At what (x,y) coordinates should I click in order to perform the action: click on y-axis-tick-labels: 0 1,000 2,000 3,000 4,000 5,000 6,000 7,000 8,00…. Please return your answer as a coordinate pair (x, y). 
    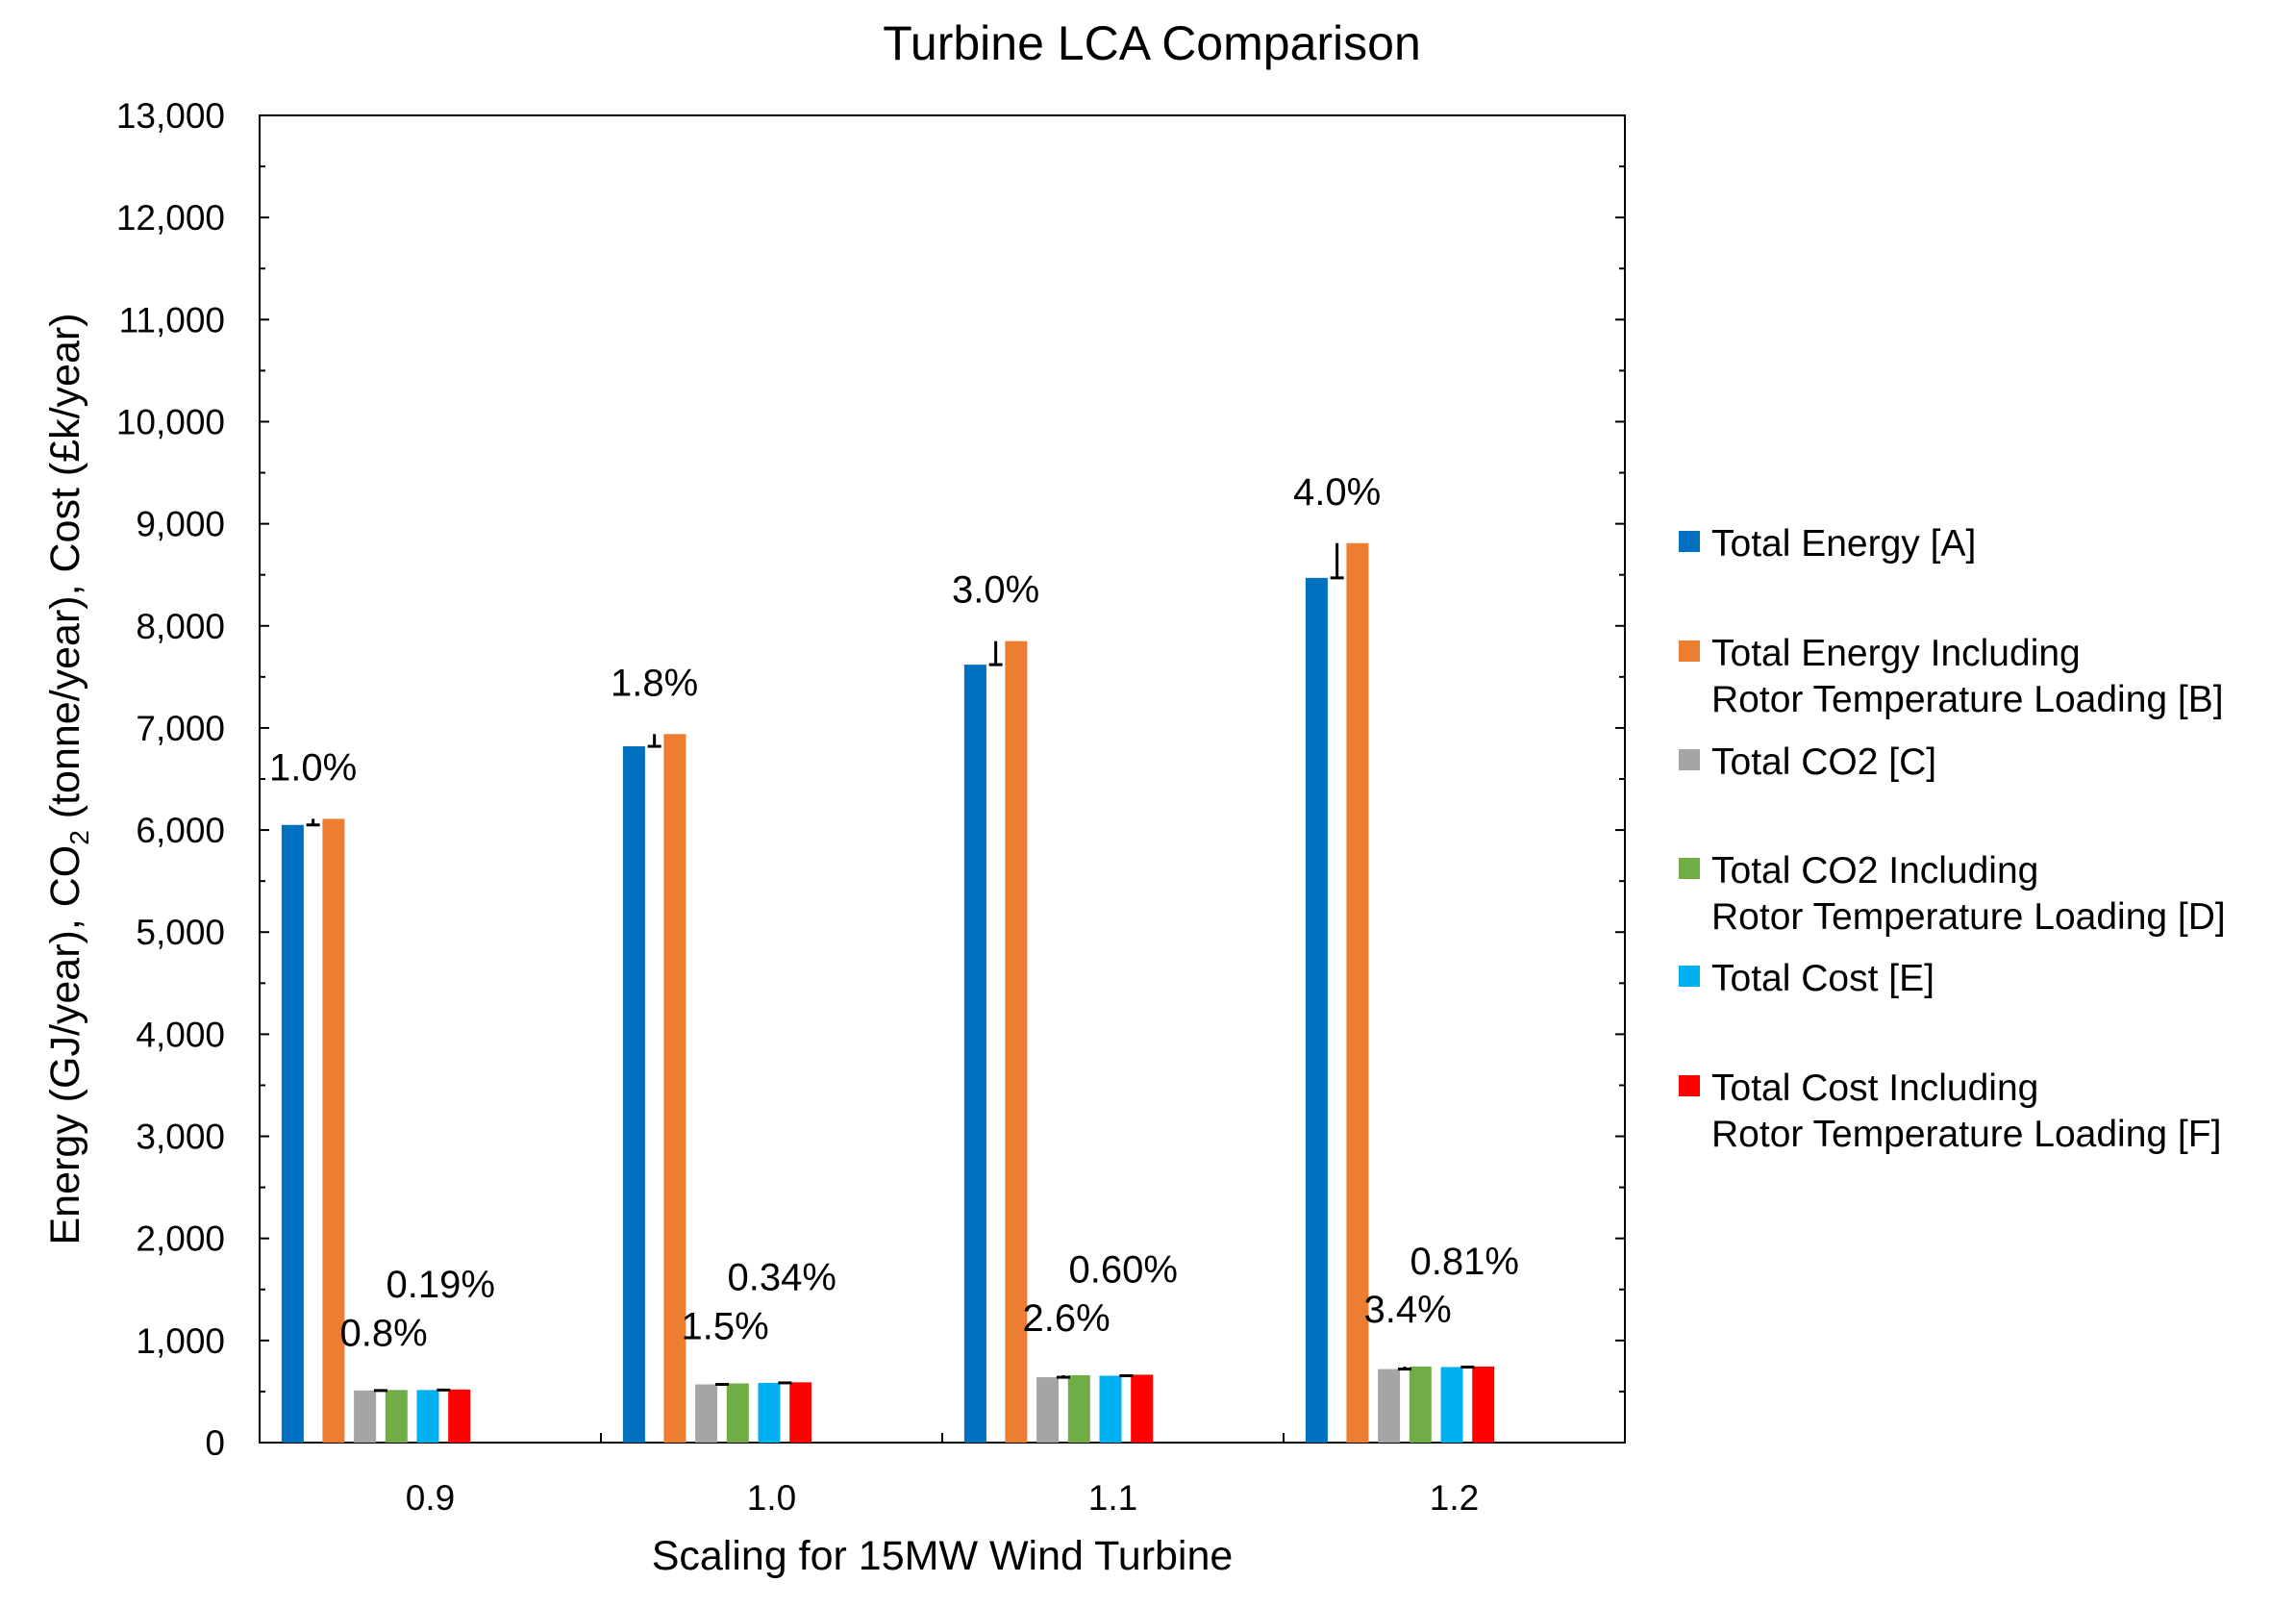
    Looking at the image, I should click on (170, 780).